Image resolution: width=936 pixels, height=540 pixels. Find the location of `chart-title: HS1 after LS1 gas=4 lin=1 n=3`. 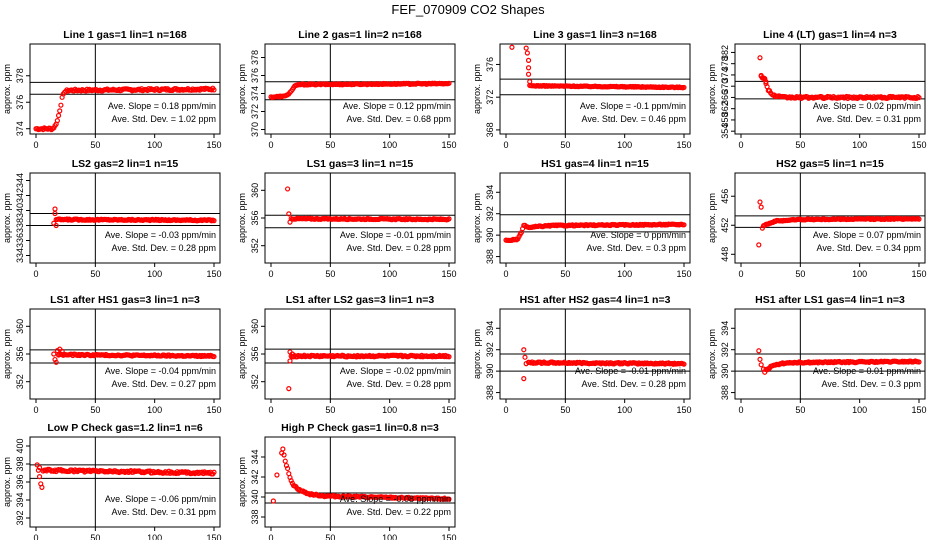

chart-title: HS1 after LS1 gas=4 lin=1 n=3 is located at coordinates (830, 300).